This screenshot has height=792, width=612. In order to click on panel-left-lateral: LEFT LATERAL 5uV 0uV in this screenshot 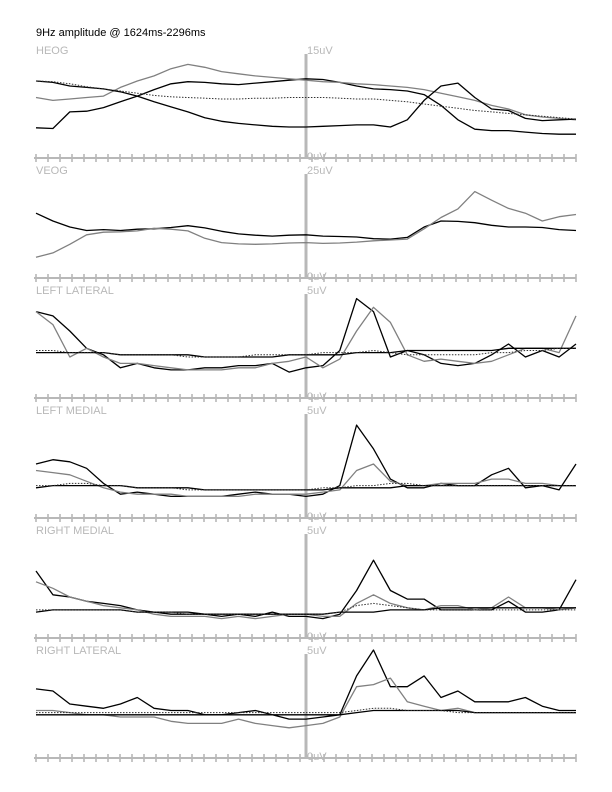, I will do `click(305, 344)`.